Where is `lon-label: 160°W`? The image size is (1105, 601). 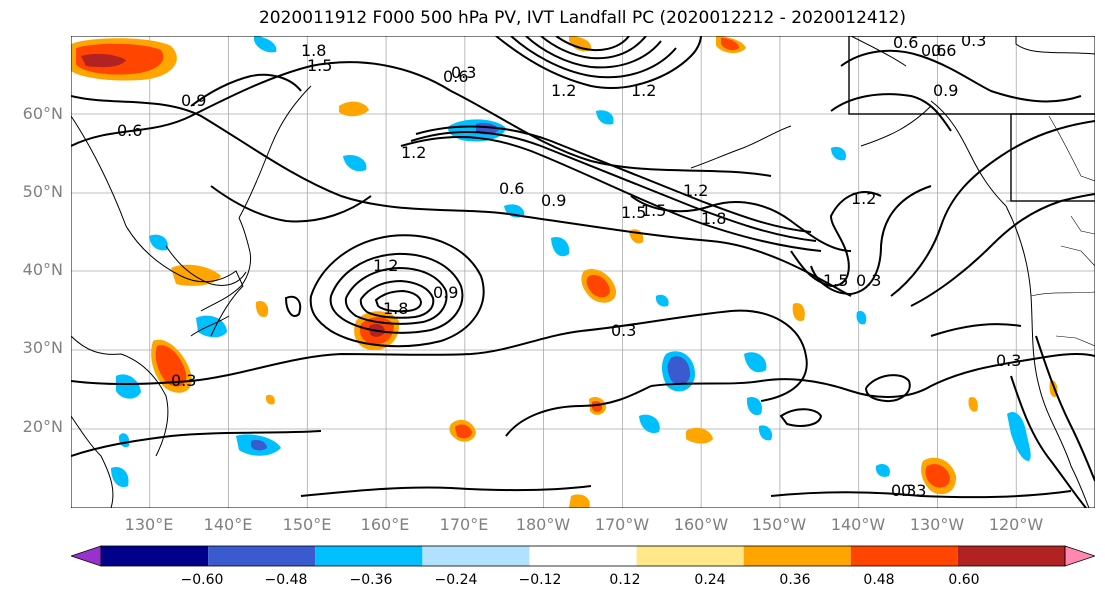 lon-label: 160°W is located at coordinates (701, 524).